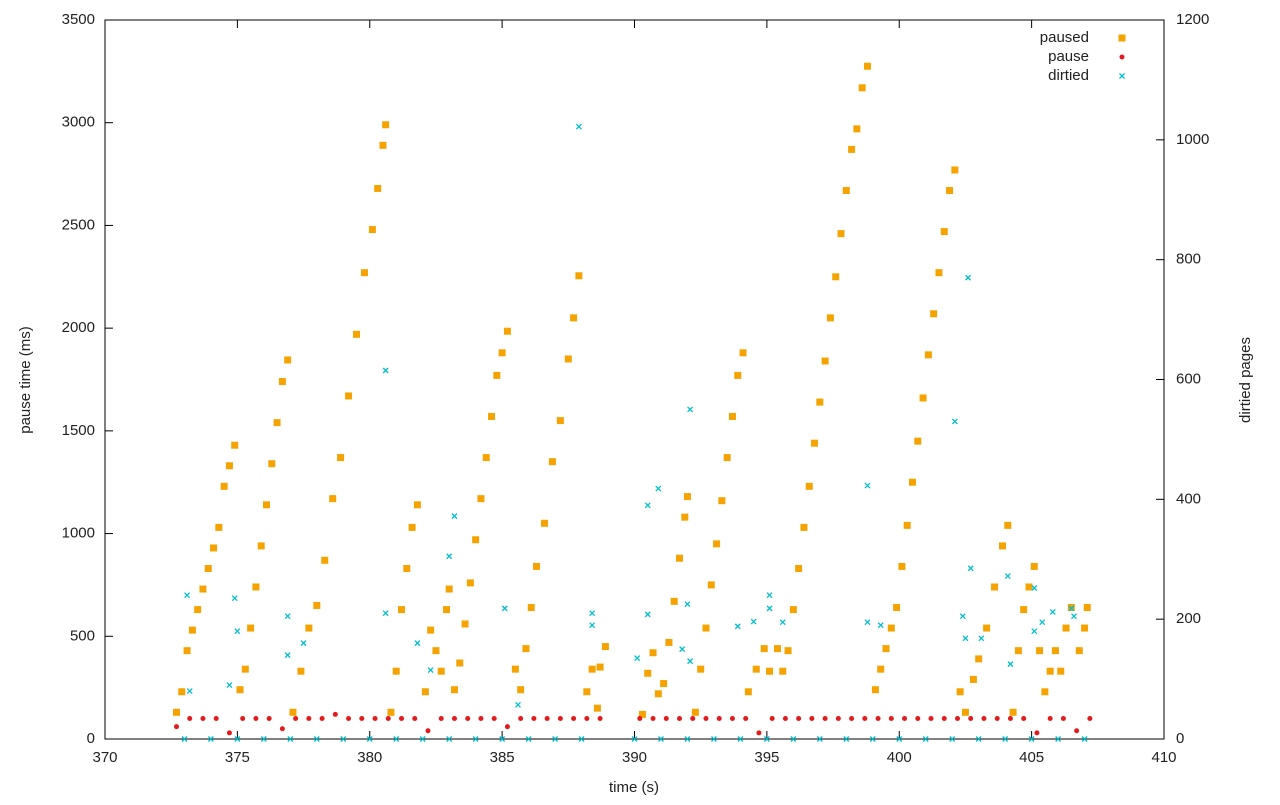 The width and height of the screenshot is (1280, 805). I want to click on y2-tick-label: 1000, so click(1192, 139).